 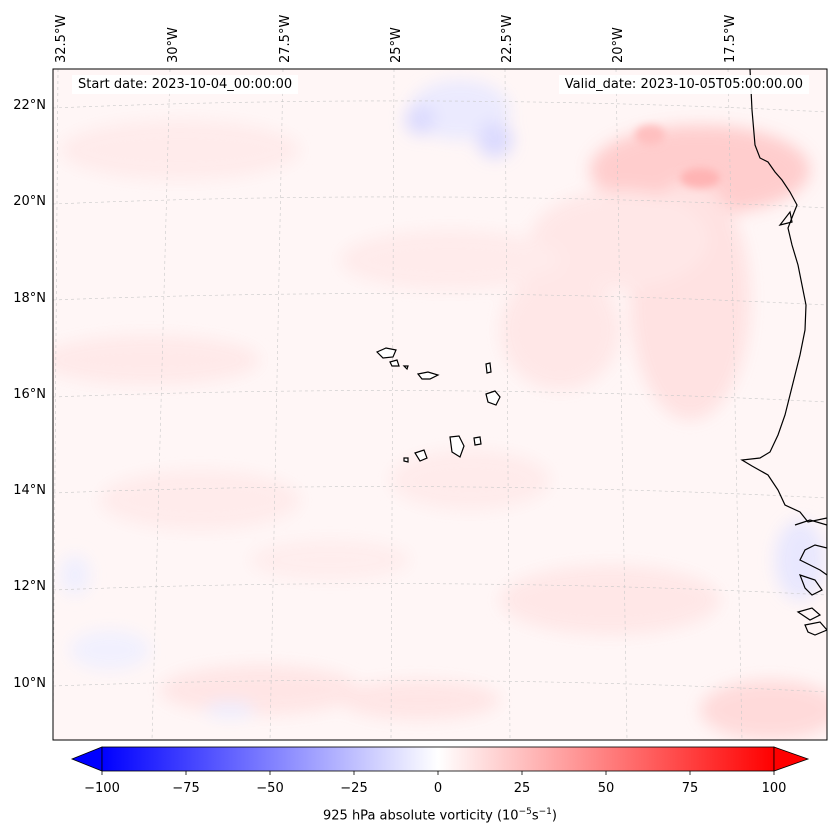 I want to click on colorbar-title-unit: s, so click(x=535, y=816).